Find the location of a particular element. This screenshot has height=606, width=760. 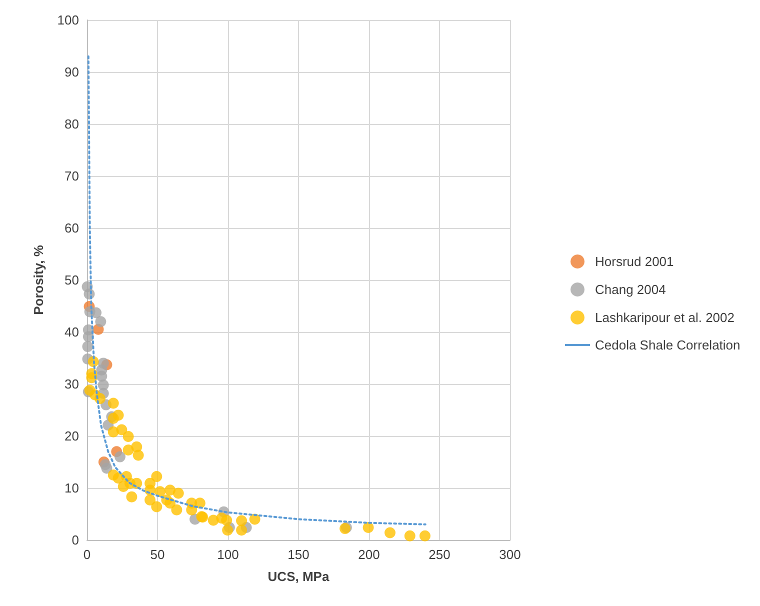

y-tick-label: 60 is located at coordinates (71, 228).